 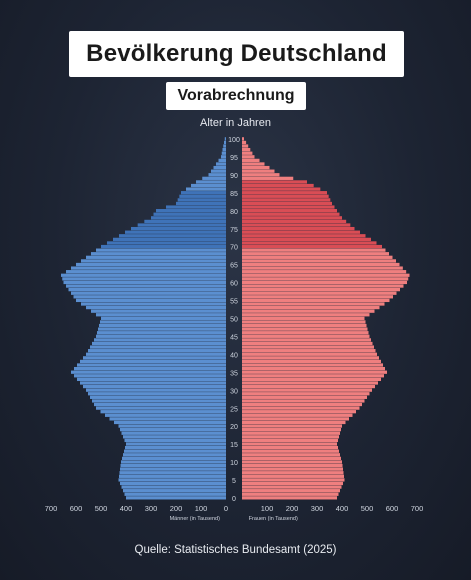 I want to click on y-tick-label-90: 90, so click(x=234, y=176).